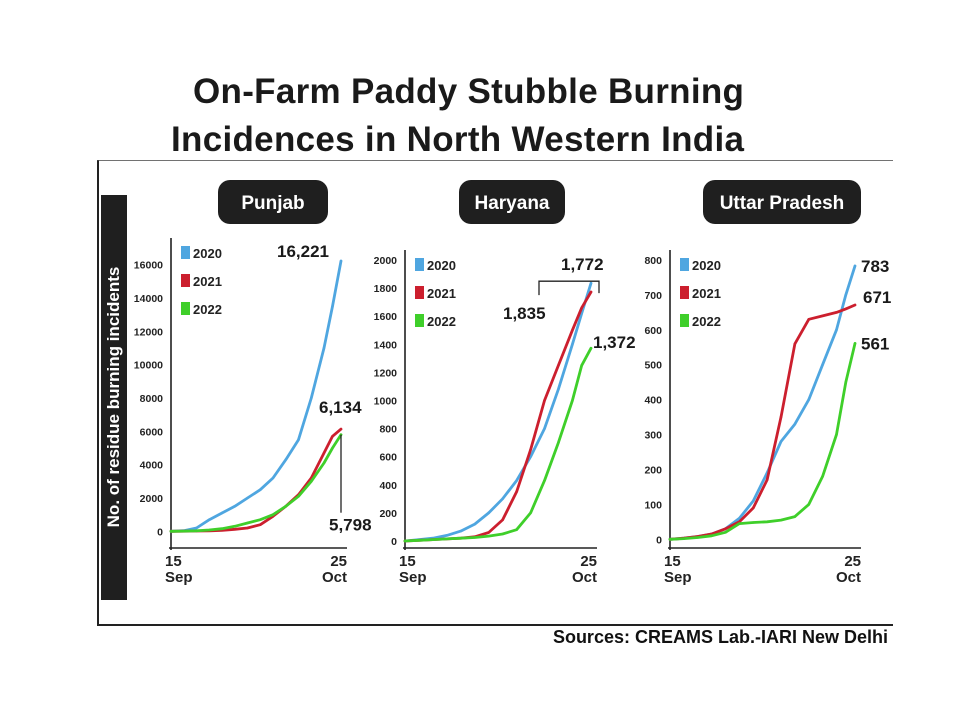 Image resolution: width=960 pixels, height=720 pixels. Describe the element at coordinates (386, 401) in the screenshot. I see `y-tick-label: 1000` at that location.